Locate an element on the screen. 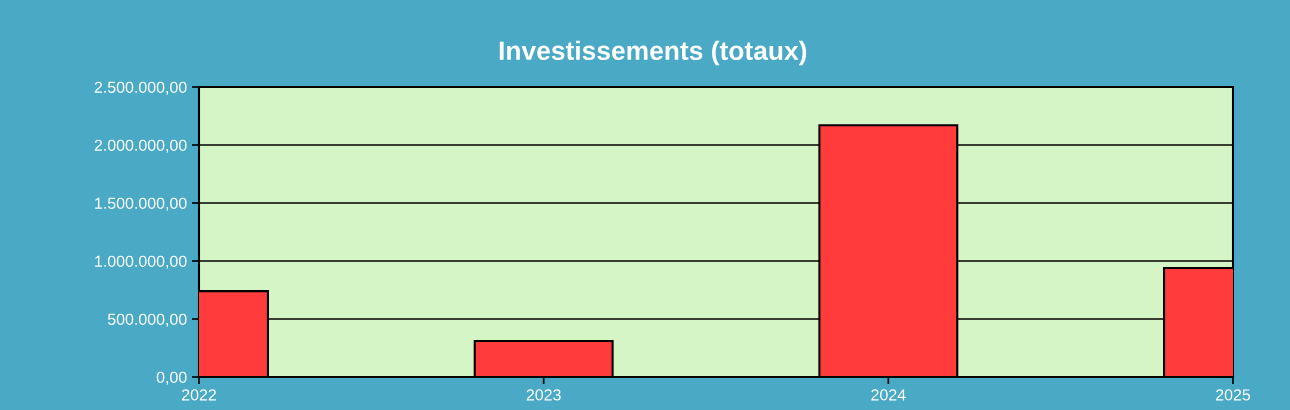  y-tick-label: 500.000,00 is located at coordinates (147, 320).